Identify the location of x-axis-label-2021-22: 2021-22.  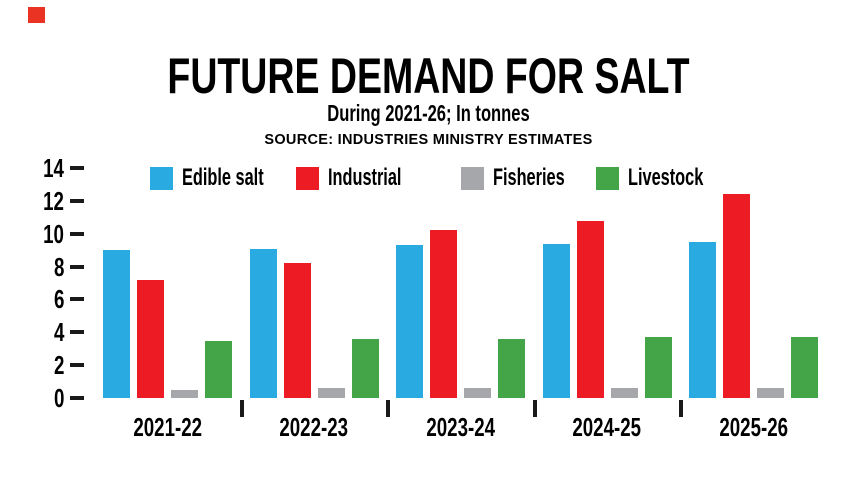
(167, 427).